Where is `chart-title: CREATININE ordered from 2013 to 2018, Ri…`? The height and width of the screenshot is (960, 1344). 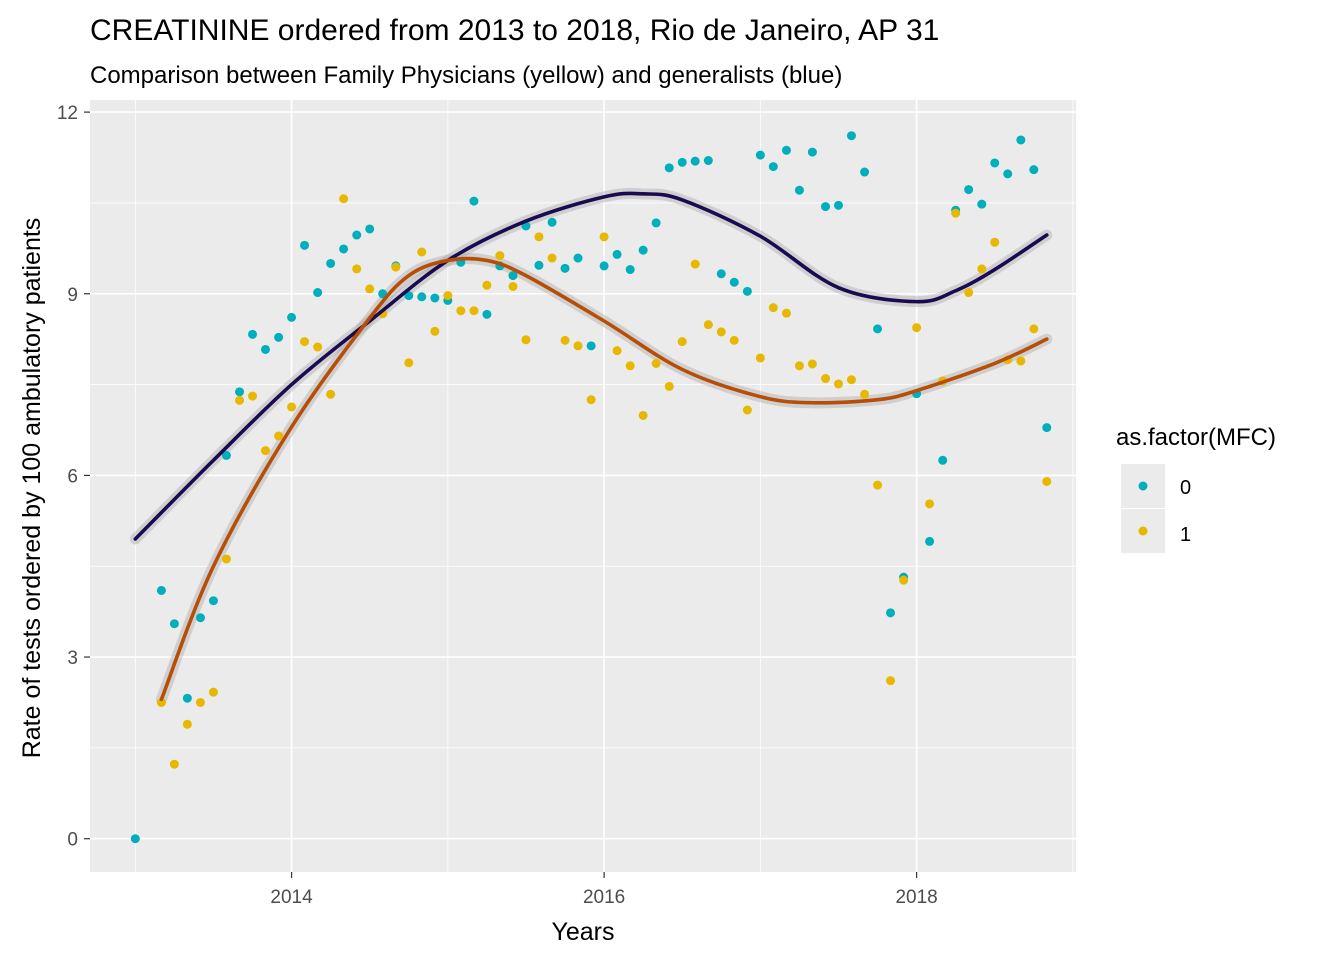 chart-title: CREATININE ordered from 2013 to 2018, Ri… is located at coordinates (514, 30).